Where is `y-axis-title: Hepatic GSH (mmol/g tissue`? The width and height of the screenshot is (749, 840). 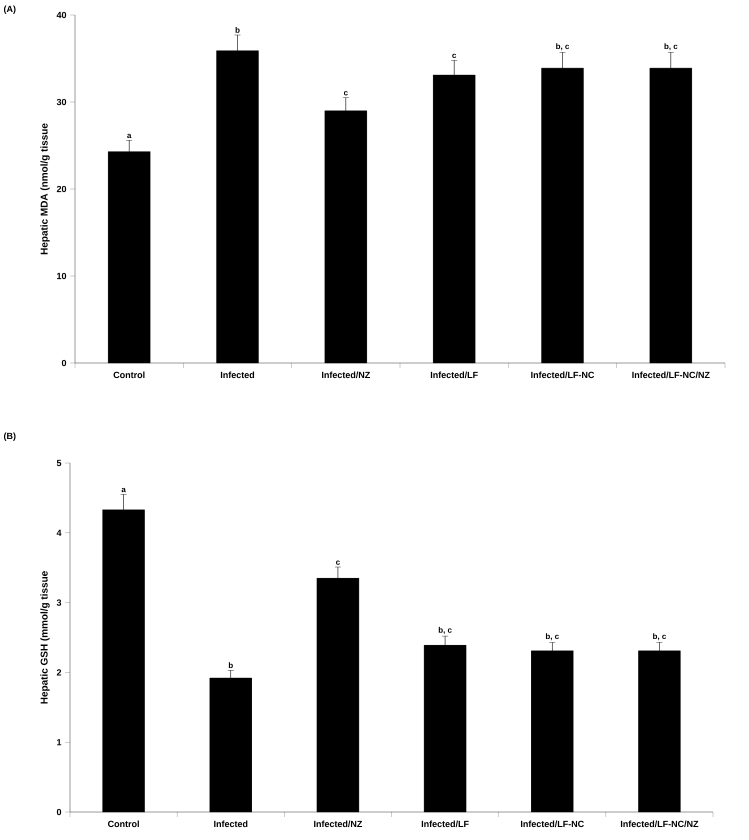
y-axis-title: Hepatic GSH (mmol/g tissue is located at coordinates (45, 637).